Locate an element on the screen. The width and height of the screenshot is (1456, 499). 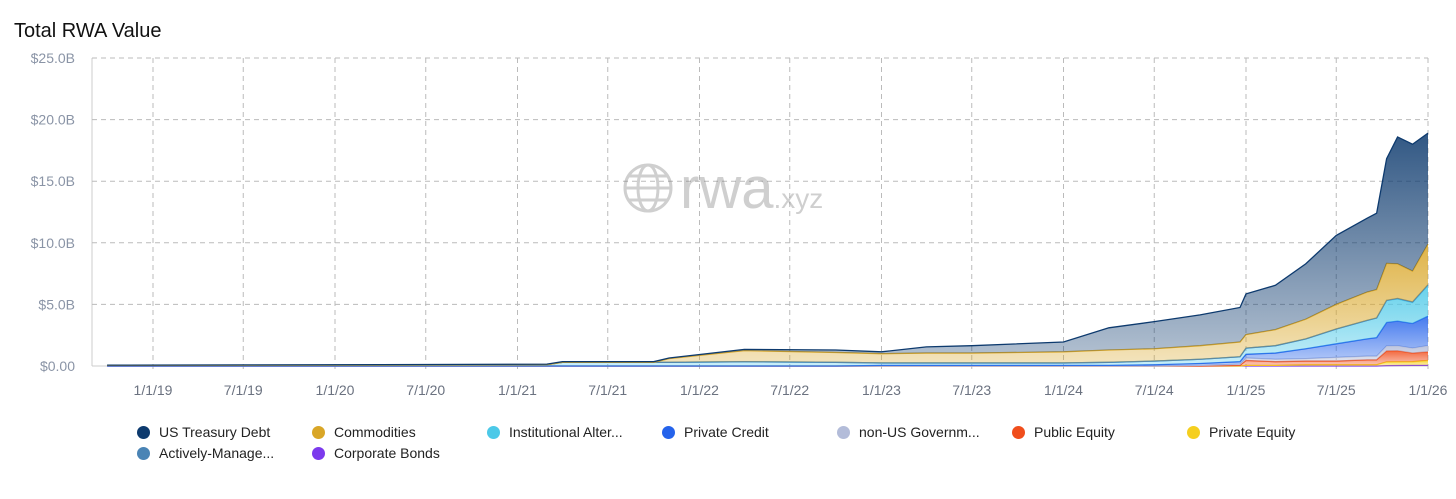
x-tick-label: 7/1/23 is located at coordinates (971, 390).